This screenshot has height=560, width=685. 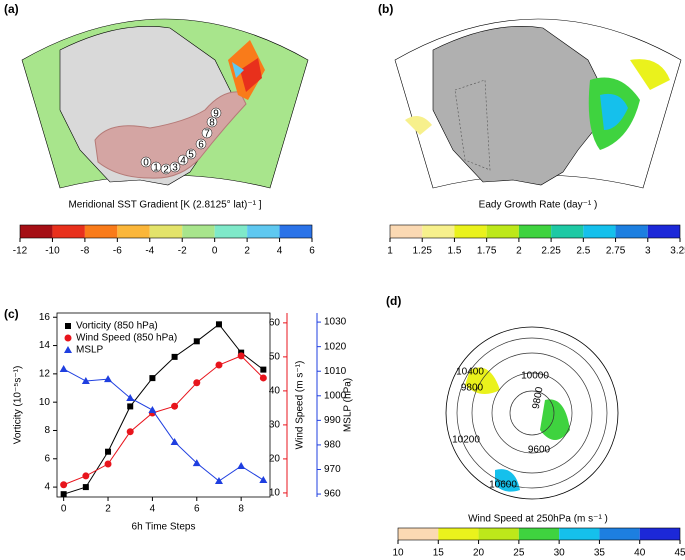 I want to click on colorbar-tick-label: 35, so click(x=600, y=553).